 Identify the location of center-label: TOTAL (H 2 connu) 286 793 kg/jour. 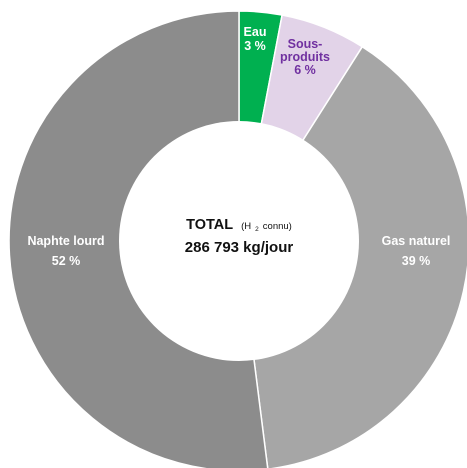
(239, 236).